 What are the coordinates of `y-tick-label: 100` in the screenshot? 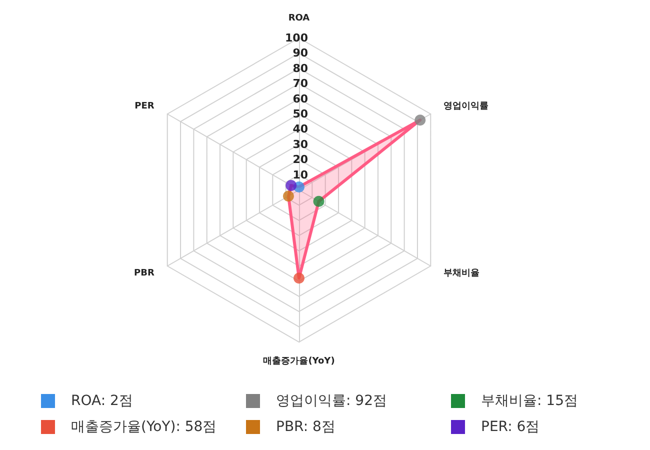 It's located at (296, 38).